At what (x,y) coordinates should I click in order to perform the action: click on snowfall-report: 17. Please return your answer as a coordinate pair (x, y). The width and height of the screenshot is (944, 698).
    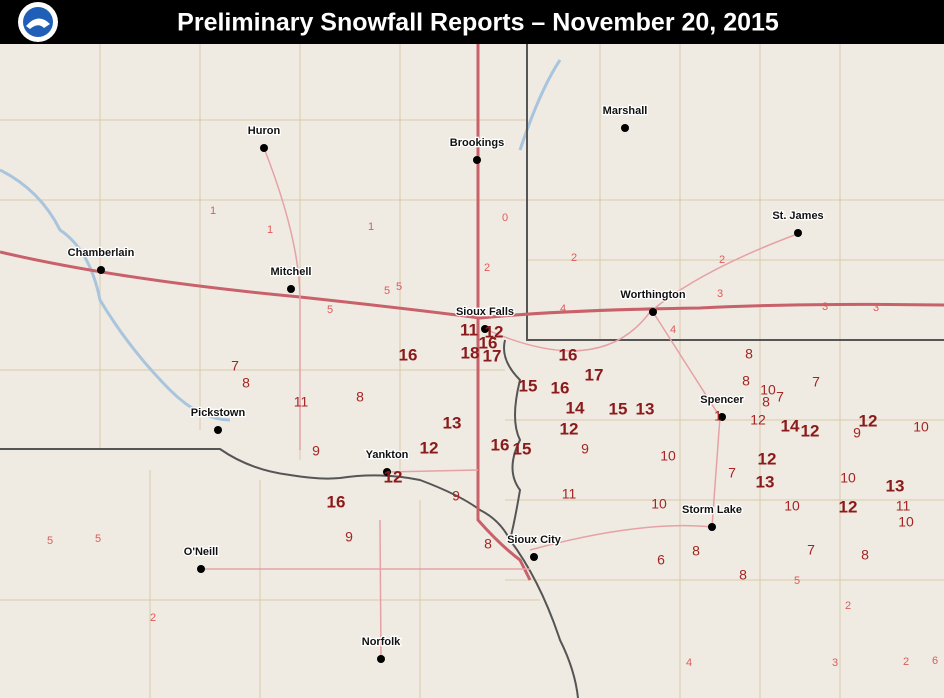
    Looking at the image, I should click on (492, 355).